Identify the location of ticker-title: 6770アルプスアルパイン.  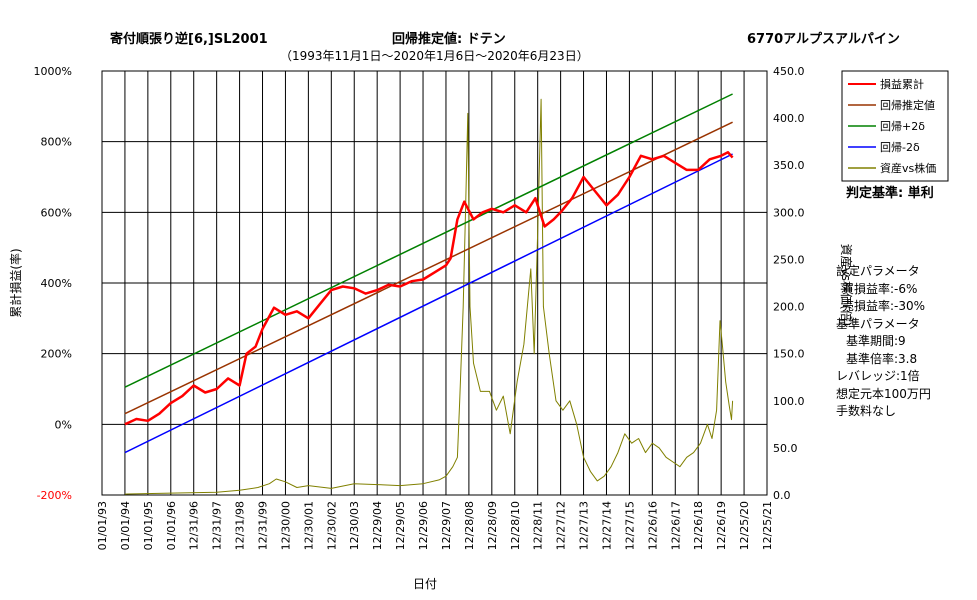
(823, 39).